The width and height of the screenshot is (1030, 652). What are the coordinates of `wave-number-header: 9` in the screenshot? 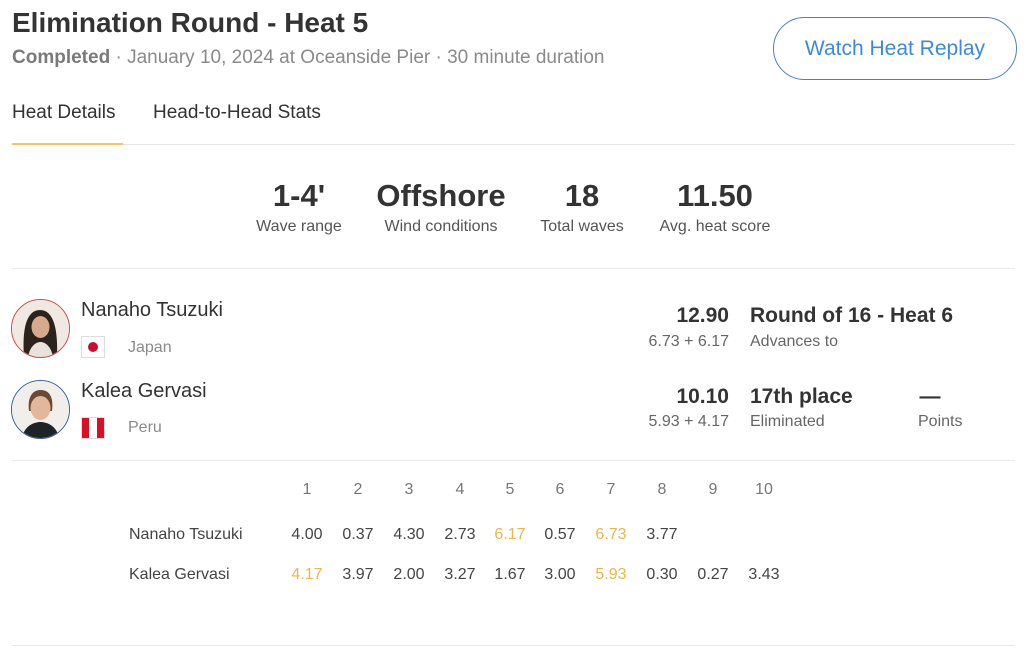 It's located at (713, 489).